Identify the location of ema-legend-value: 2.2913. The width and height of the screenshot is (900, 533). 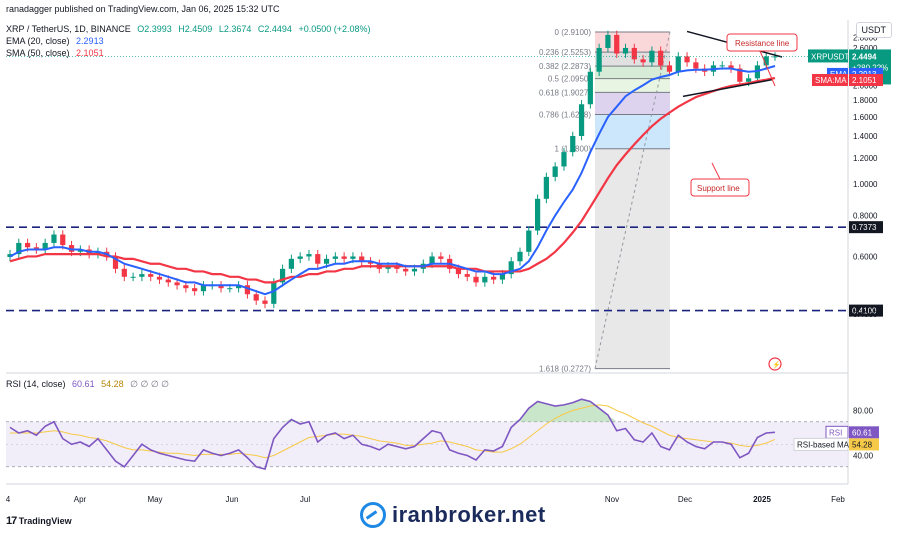
(90, 41).